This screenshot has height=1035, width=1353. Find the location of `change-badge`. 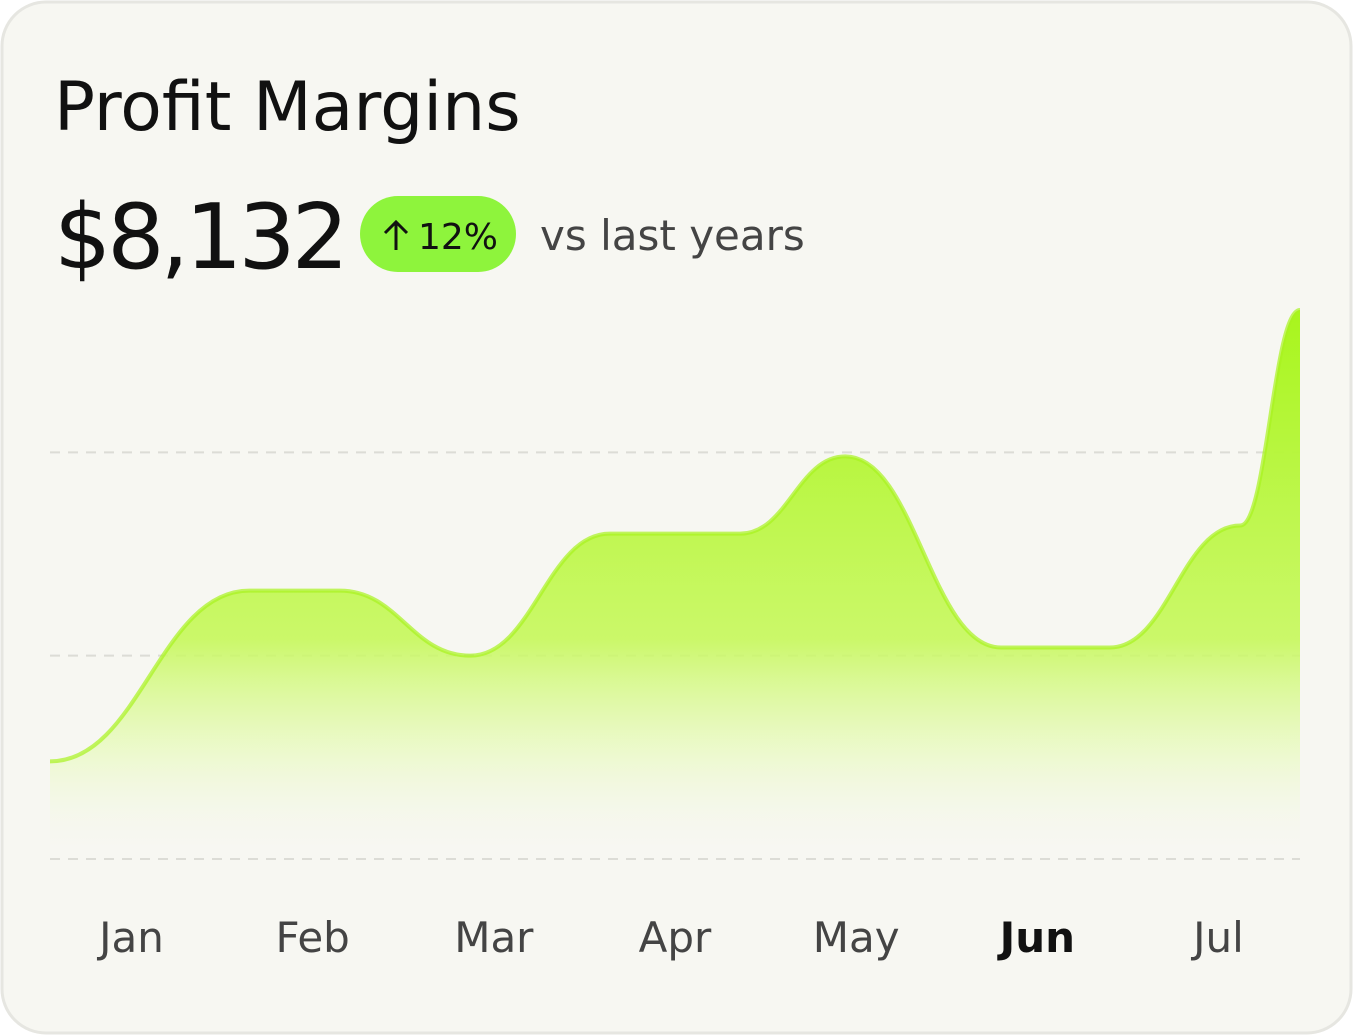

change-badge is located at coordinates (438, 234).